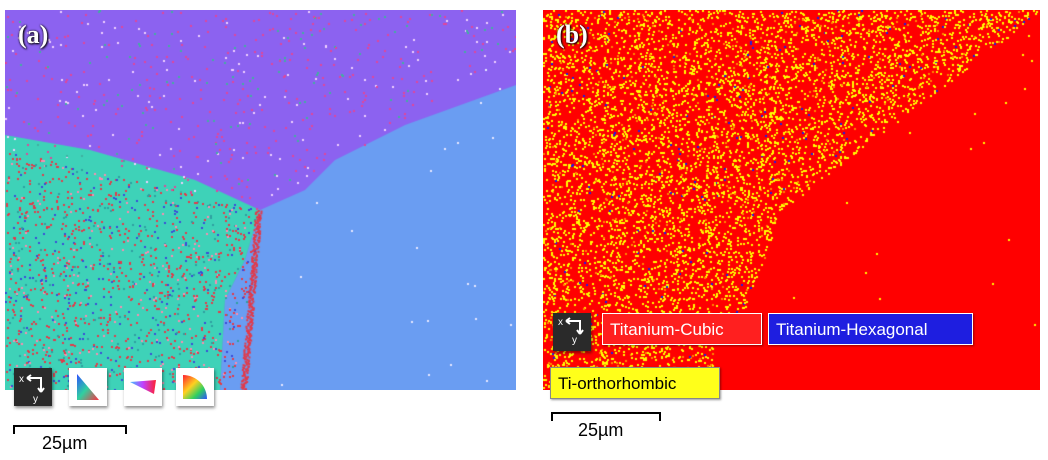 The image size is (1048, 460). Describe the element at coordinates (635, 383) in the screenshot. I see `phase-legend-orthorhombic: Ti-orthorhombic` at that location.